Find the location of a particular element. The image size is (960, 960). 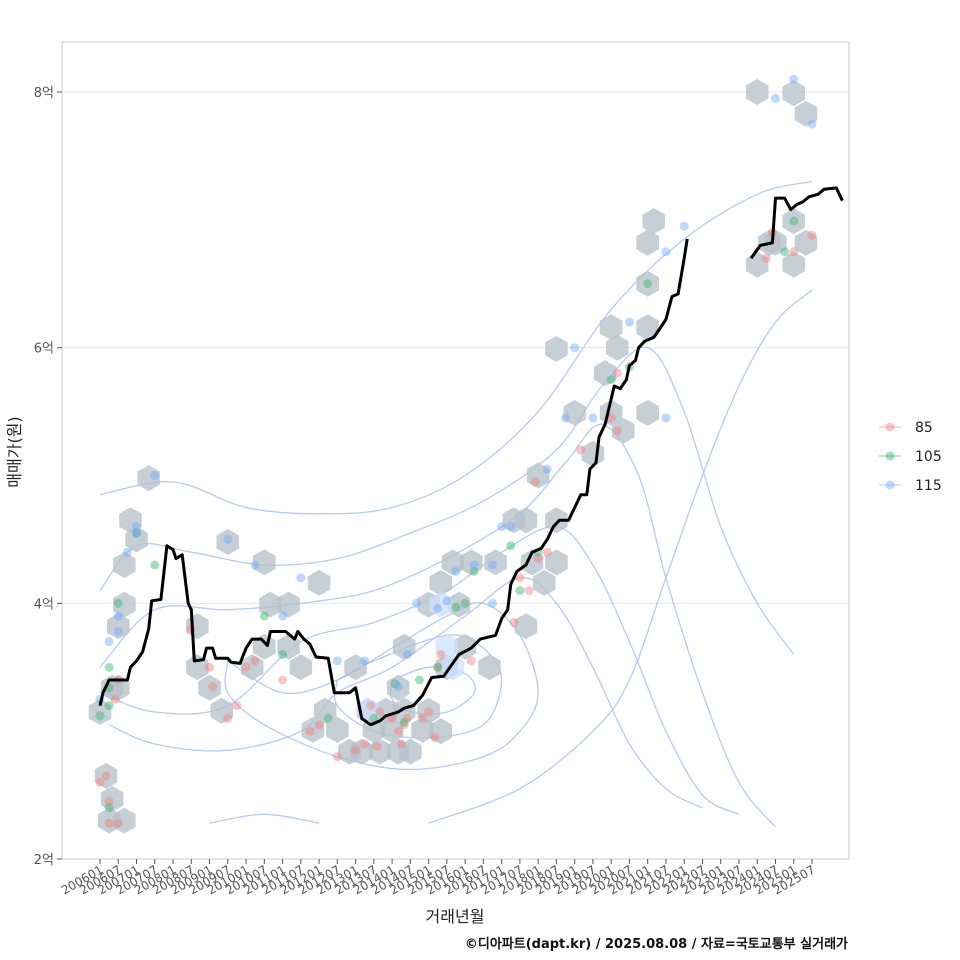

y-tick-label: 8억 is located at coordinates (44, 93).